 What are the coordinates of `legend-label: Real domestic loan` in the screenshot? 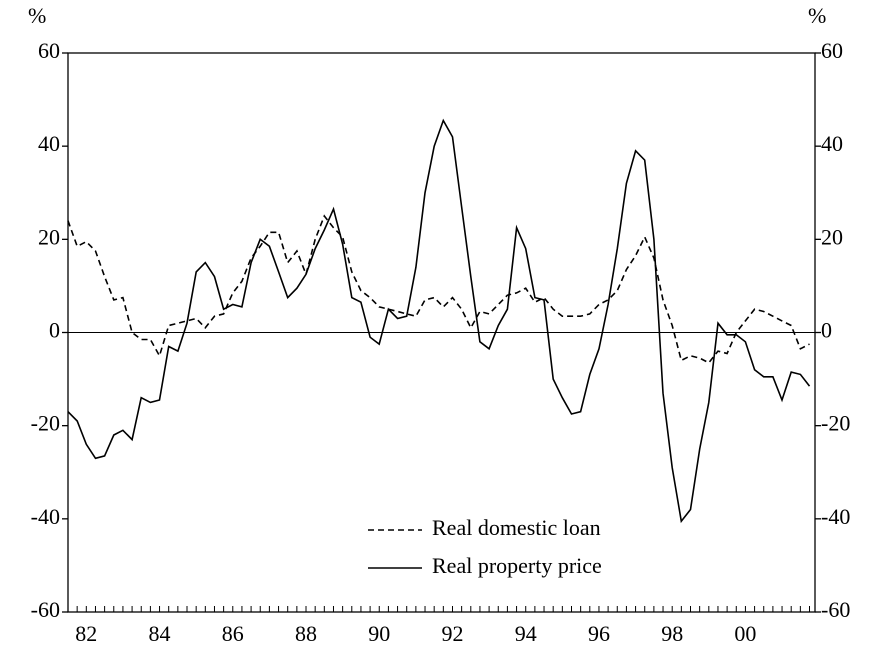 It's located at (516, 527).